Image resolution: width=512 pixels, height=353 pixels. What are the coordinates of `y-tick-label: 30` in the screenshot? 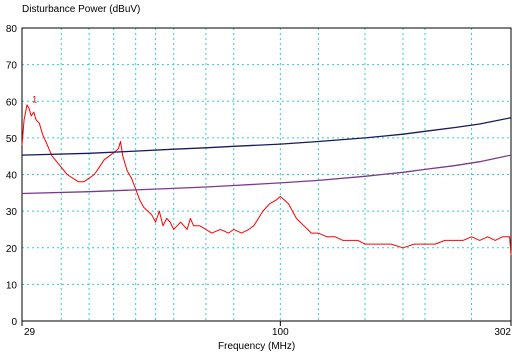 It's located at (12, 212).